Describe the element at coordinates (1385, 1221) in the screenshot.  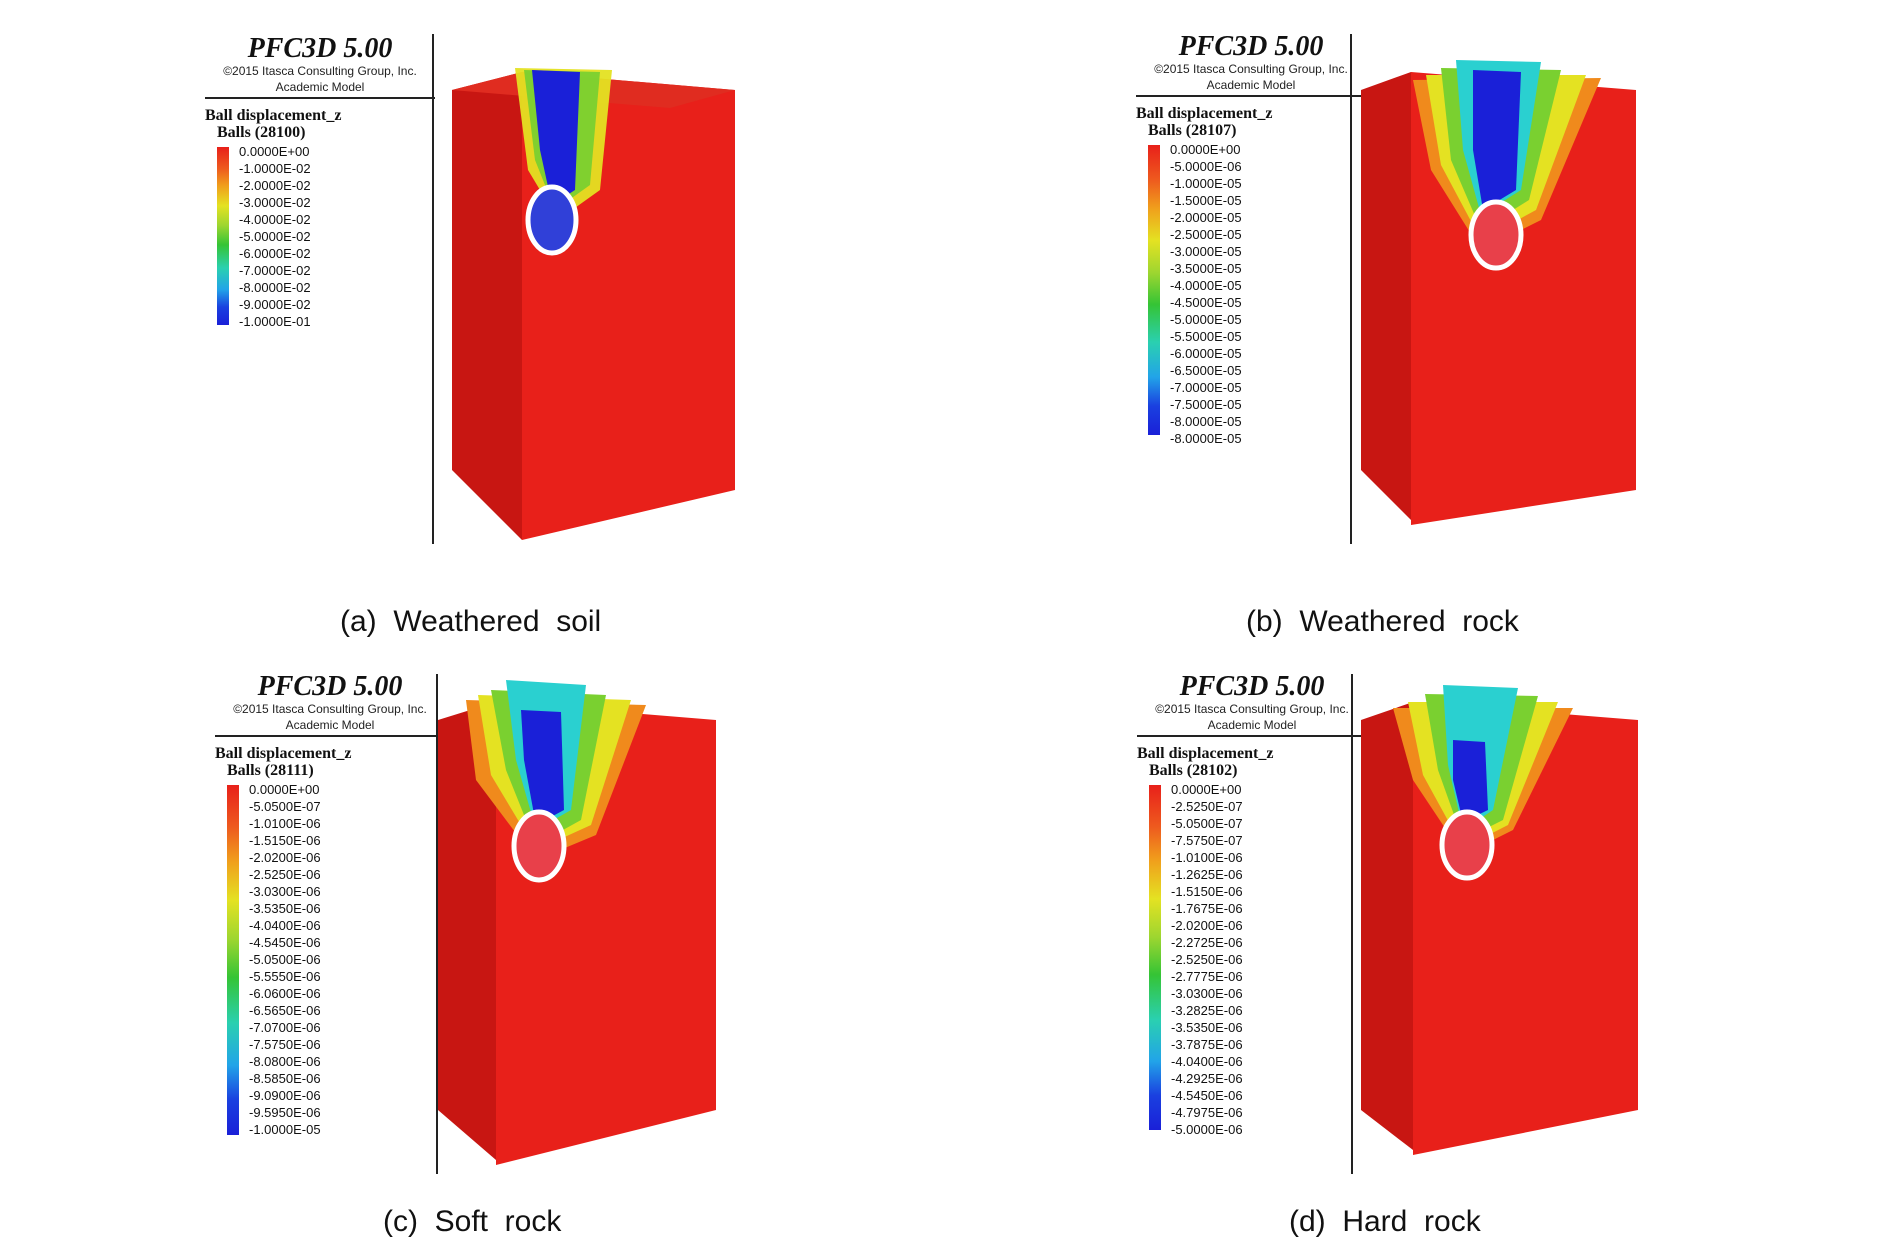
I see `panel-caption: (d) Hard rock` at that location.